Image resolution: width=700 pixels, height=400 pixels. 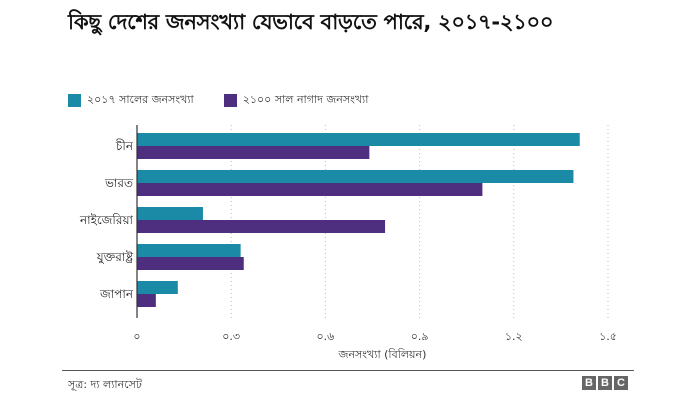 What do you see at coordinates (382, 354) in the screenshot?
I see `x-axis-title: জনসংখ্যা (বিলিয়ন)` at bounding box center [382, 354].